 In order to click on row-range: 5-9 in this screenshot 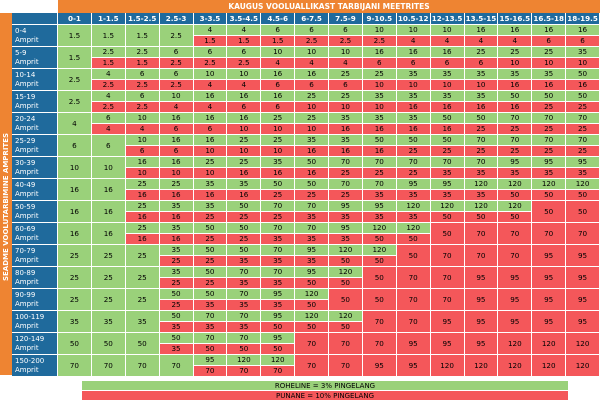, I will do `click(21, 53)`.